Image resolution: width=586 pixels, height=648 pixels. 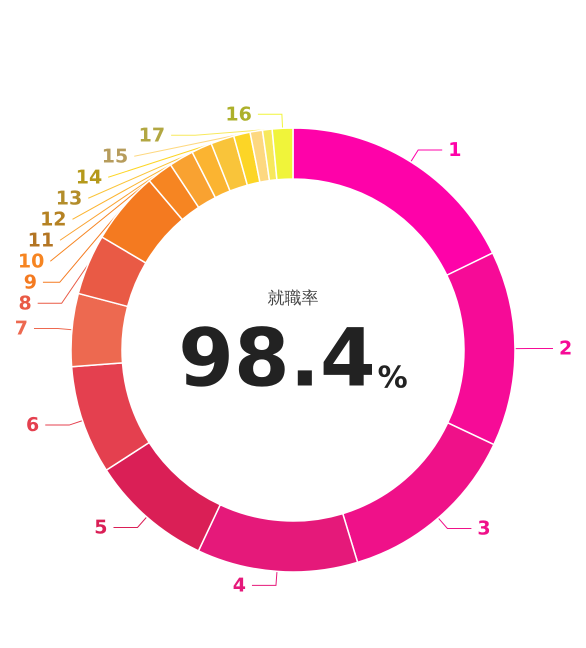 I want to click on slice-label: 3, so click(x=484, y=528).